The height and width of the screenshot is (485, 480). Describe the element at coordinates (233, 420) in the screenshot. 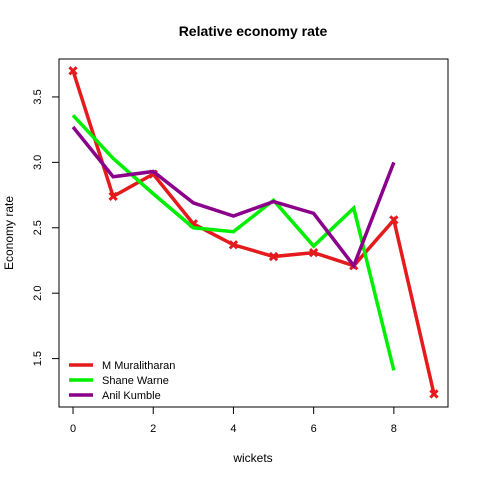

I see `x-axis: 0 2 4 6 8` at that location.